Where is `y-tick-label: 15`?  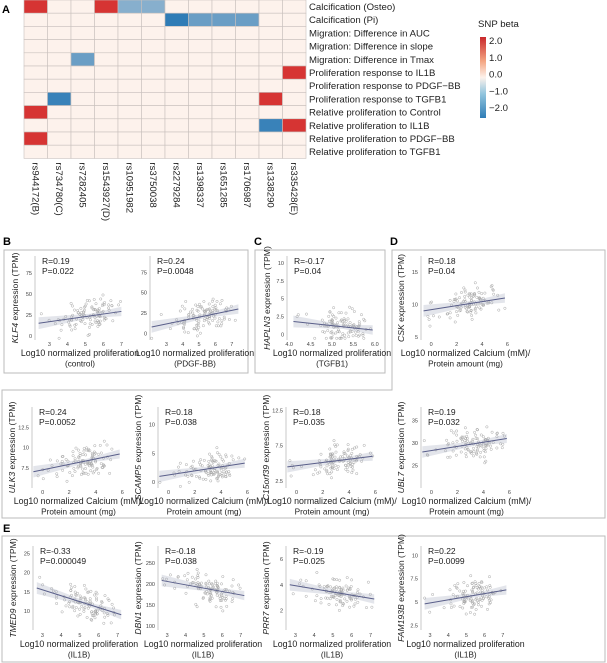
y-tick-label: 15 is located at coordinates (27, 593).